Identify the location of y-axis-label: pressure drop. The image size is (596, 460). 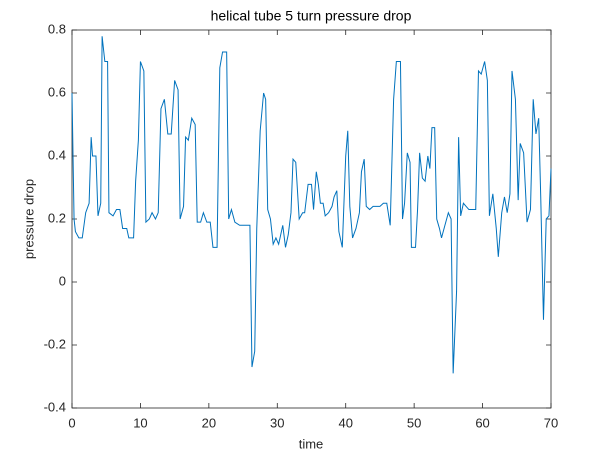
(28, 219).